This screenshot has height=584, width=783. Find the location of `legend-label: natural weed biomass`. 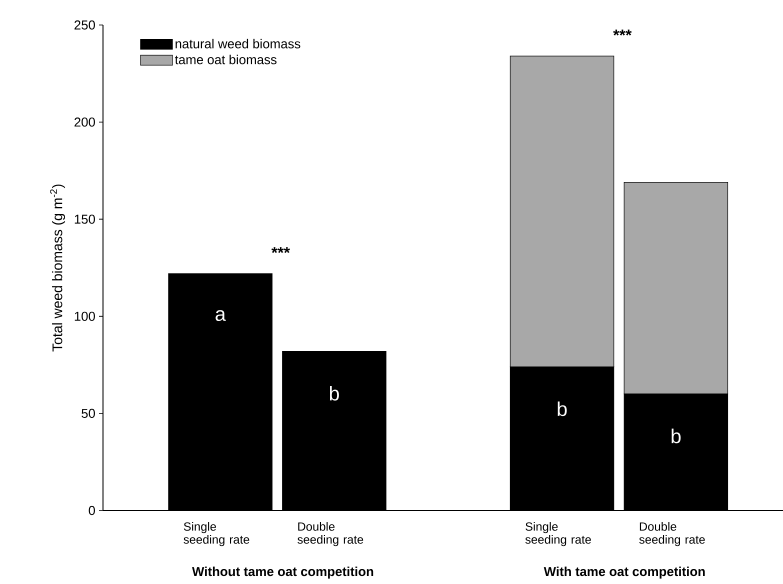

legend-label: natural weed biomass is located at coordinates (238, 43).